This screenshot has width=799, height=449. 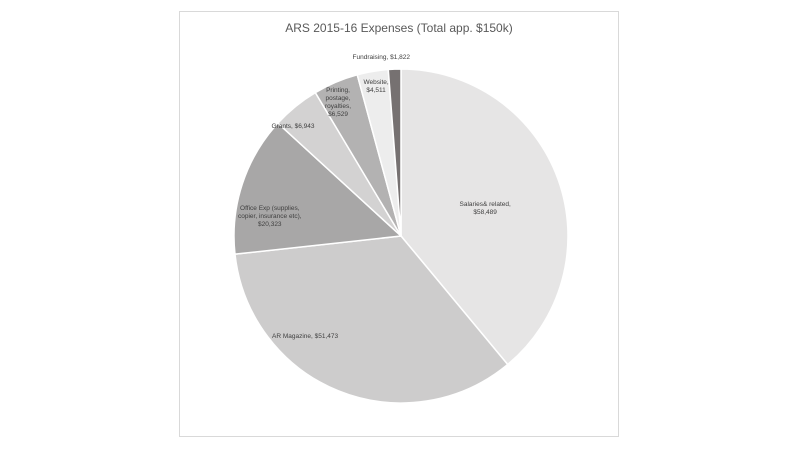 I want to click on data-label-ar-magazine: AR Magazine, $51,473, so click(x=305, y=337).